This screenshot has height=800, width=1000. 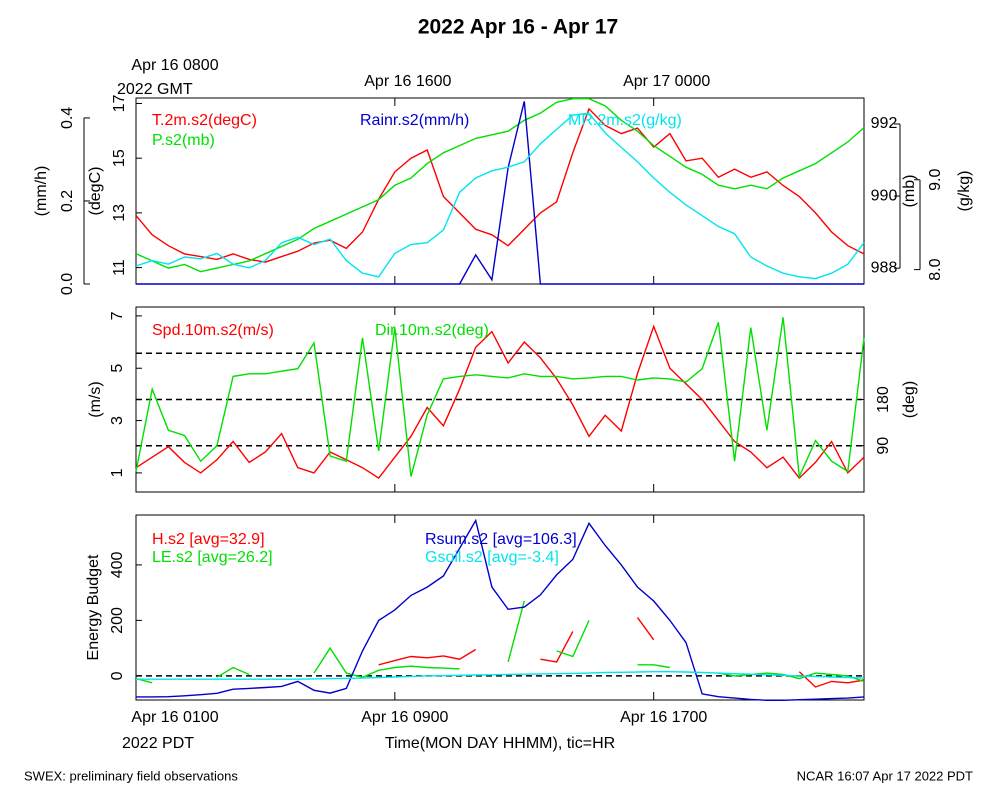 What do you see at coordinates (119, 213) in the screenshot?
I see `y-tick-label: 13` at bounding box center [119, 213].